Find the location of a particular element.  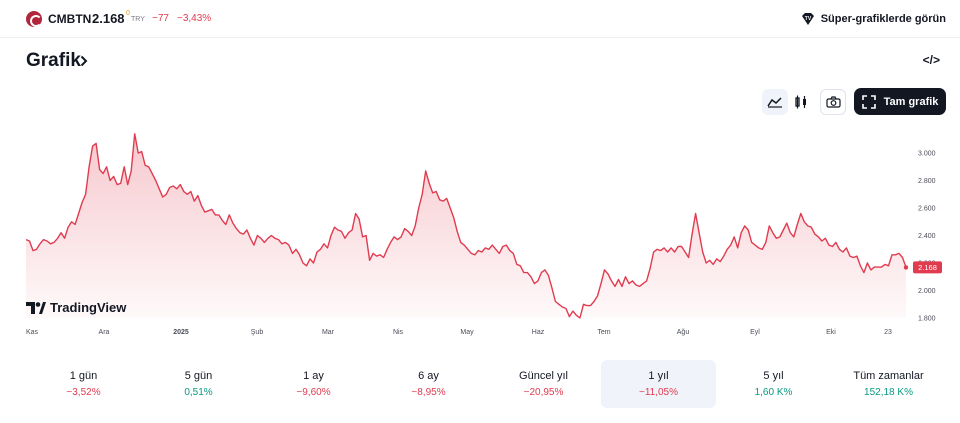

y-tick-label: 3.000 is located at coordinates (927, 154).